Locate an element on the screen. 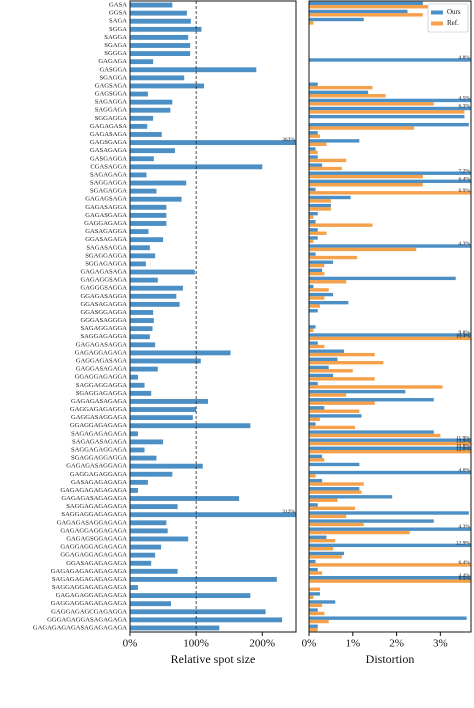 This screenshot has width=474, height=708. category-label: GAGAGAGAGAGAGAGA is located at coordinates (89, 571).